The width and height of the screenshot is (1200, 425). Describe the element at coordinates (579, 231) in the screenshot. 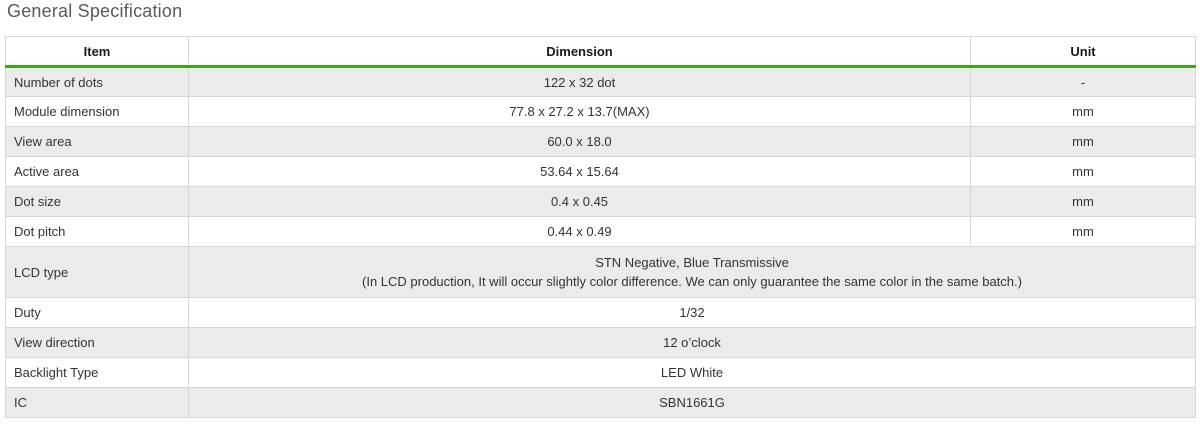

I see `dimension-cell: 0.44 x 0.49` at that location.